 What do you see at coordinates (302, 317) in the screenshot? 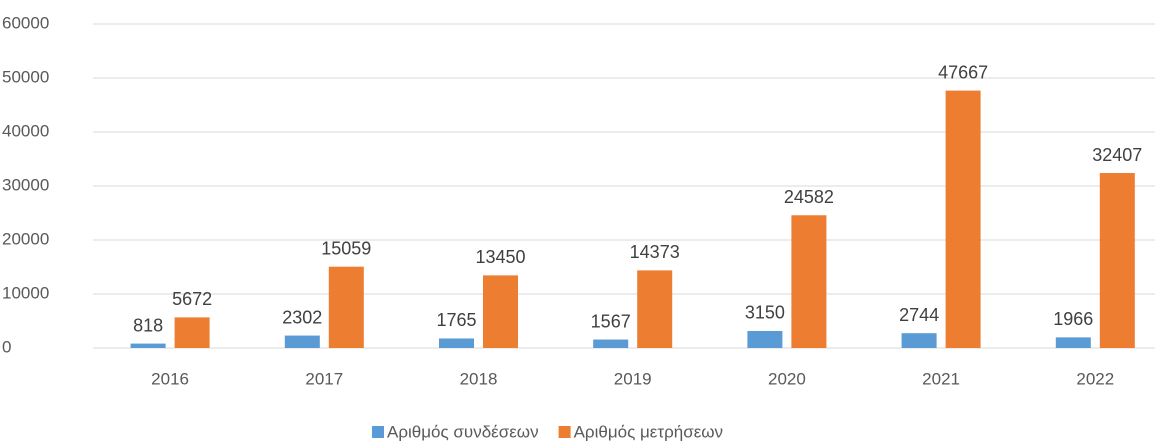
I see `data-label: 2302` at bounding box center [302, 317].